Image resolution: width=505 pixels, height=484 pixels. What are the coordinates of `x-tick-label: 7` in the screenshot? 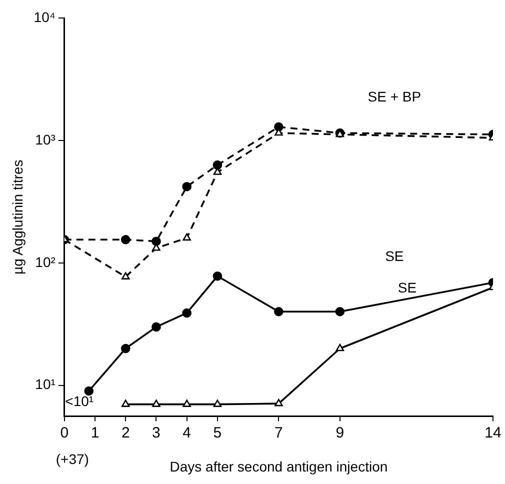 It's located at (278, 433).